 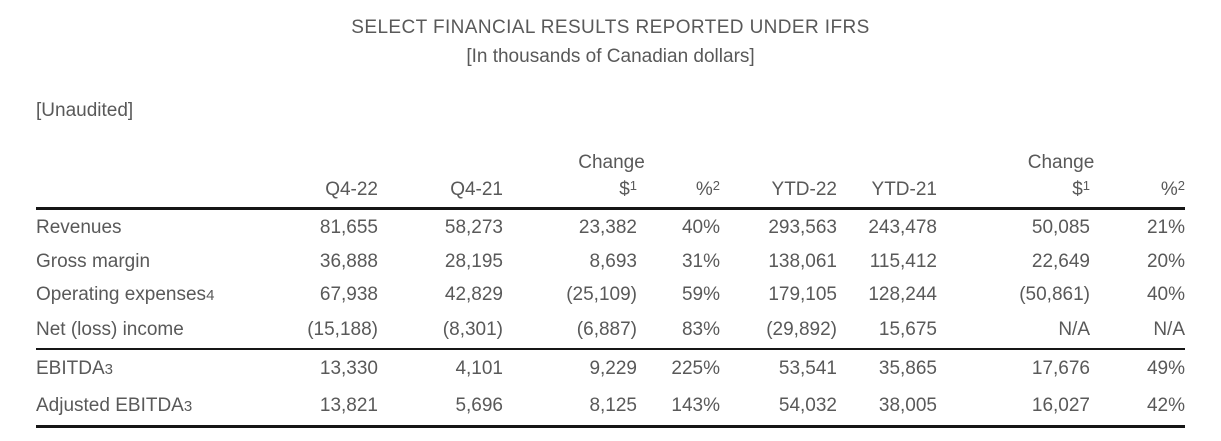 I want to click on row-label: Operating expenses4, so click(x=125, y=294).